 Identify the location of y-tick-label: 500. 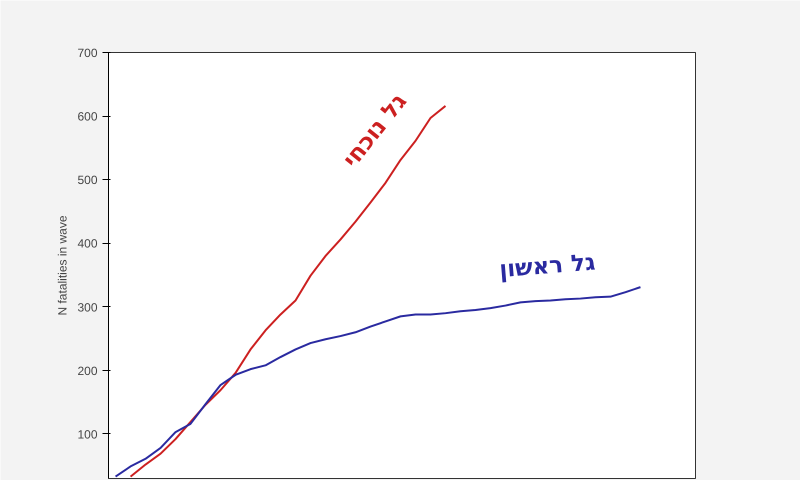
(87, 180).